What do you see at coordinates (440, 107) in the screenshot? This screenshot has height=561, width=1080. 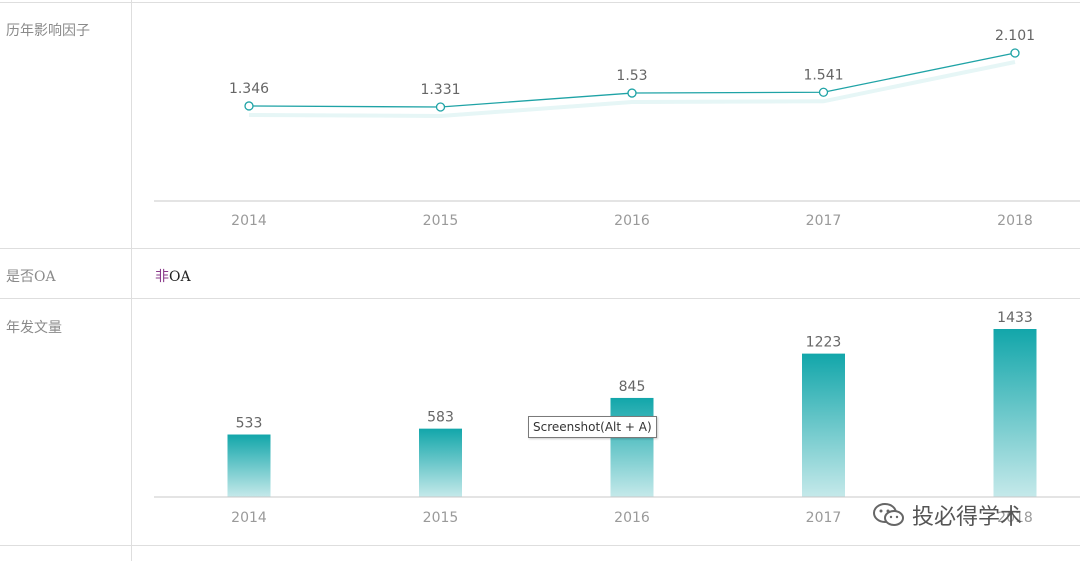 I see `data-point-2015` at bounding box center [440, 107].